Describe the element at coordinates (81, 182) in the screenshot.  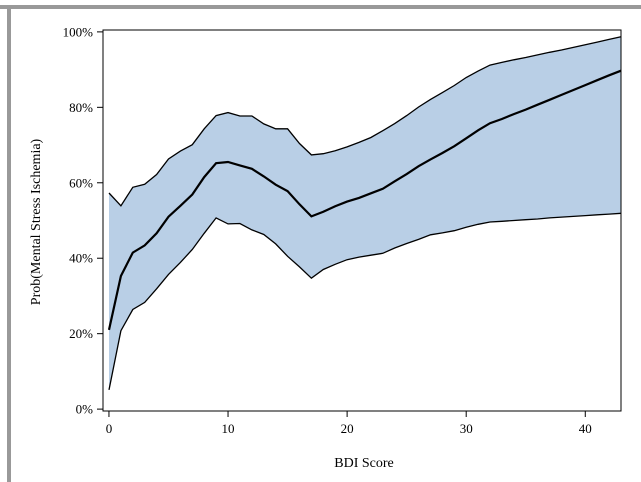
I see `y-tick-label: 60%` at that location.